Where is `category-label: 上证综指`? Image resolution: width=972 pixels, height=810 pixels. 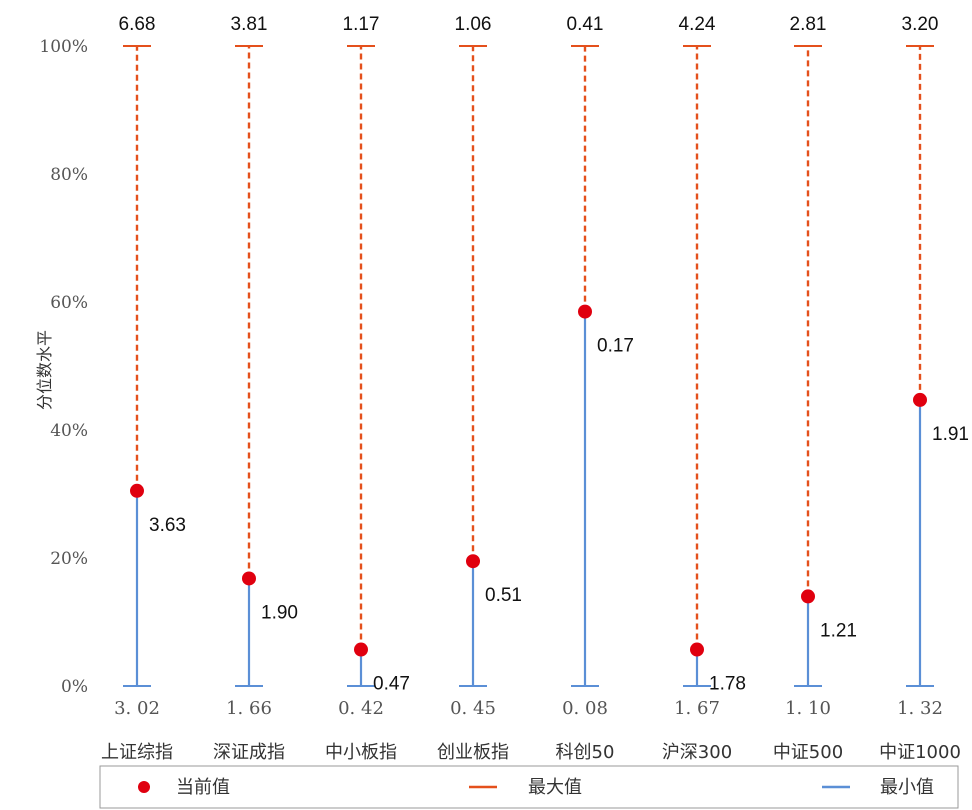
category-label: 上证综指 is located at coordinates (137, 752).